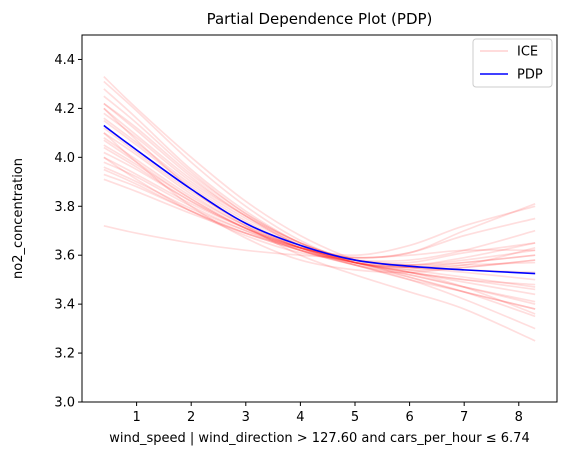  Describe the element at coordinates (18, 218) in the screenshot. I see `y-axis-label: no2_concentration` at that location.